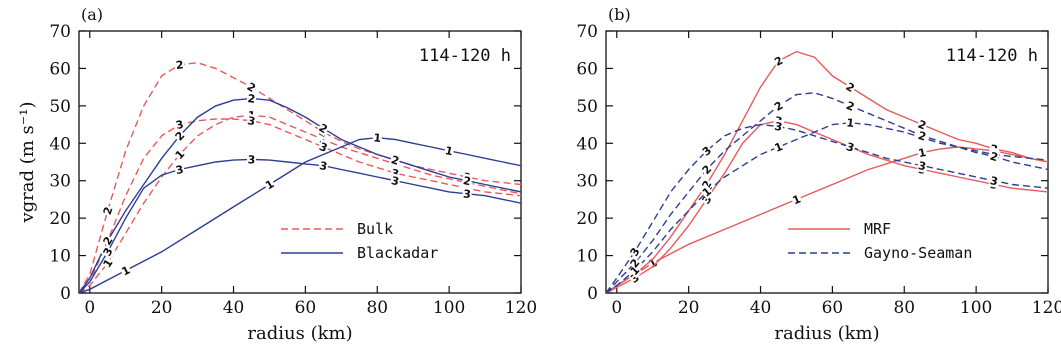 This screenshot has width=1061, height=359. What do you see at coordinates (65, 294) in the screenshot?
I see `y-tick-label: 0` at bounding box center [65, 294].